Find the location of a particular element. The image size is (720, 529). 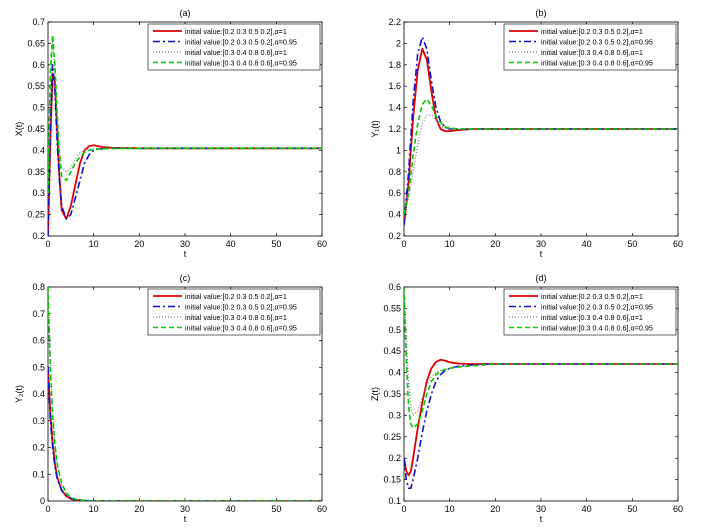

y-tick-label: 1.4 is located at coordinates (394, 108).